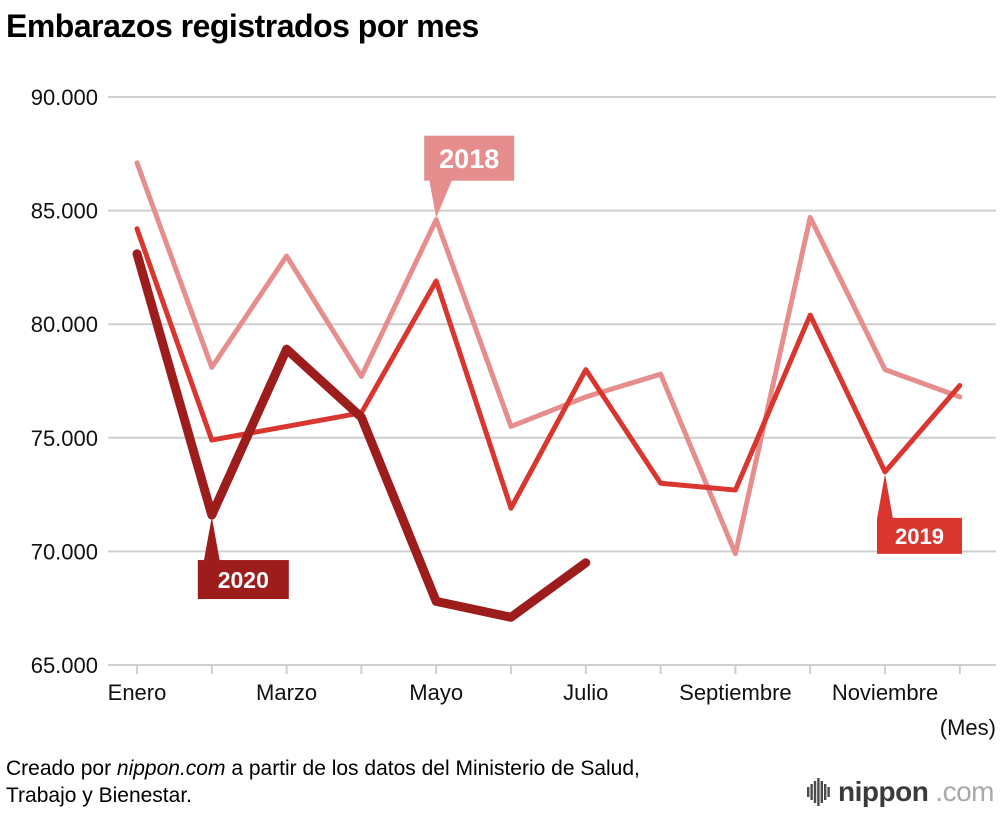 The width and height of the screenshot is (1000, 816). I want to click on x-axis-label: Mayo, so click(436, 692).